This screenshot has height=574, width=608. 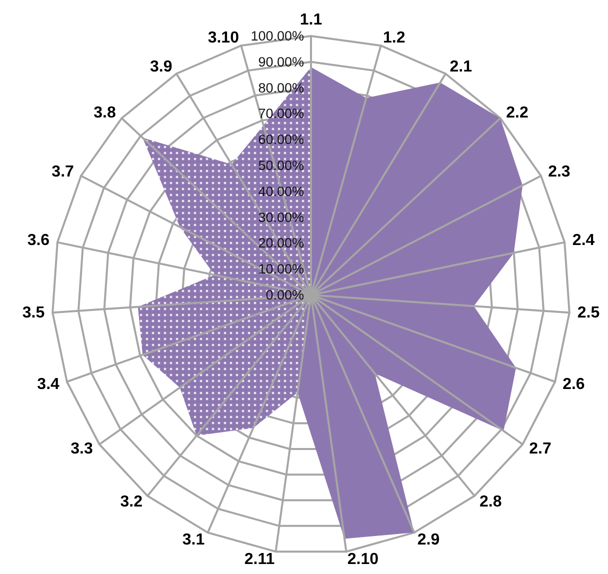 I want to click on y-tick-label: 60.00%, so click(x=281, y=140).